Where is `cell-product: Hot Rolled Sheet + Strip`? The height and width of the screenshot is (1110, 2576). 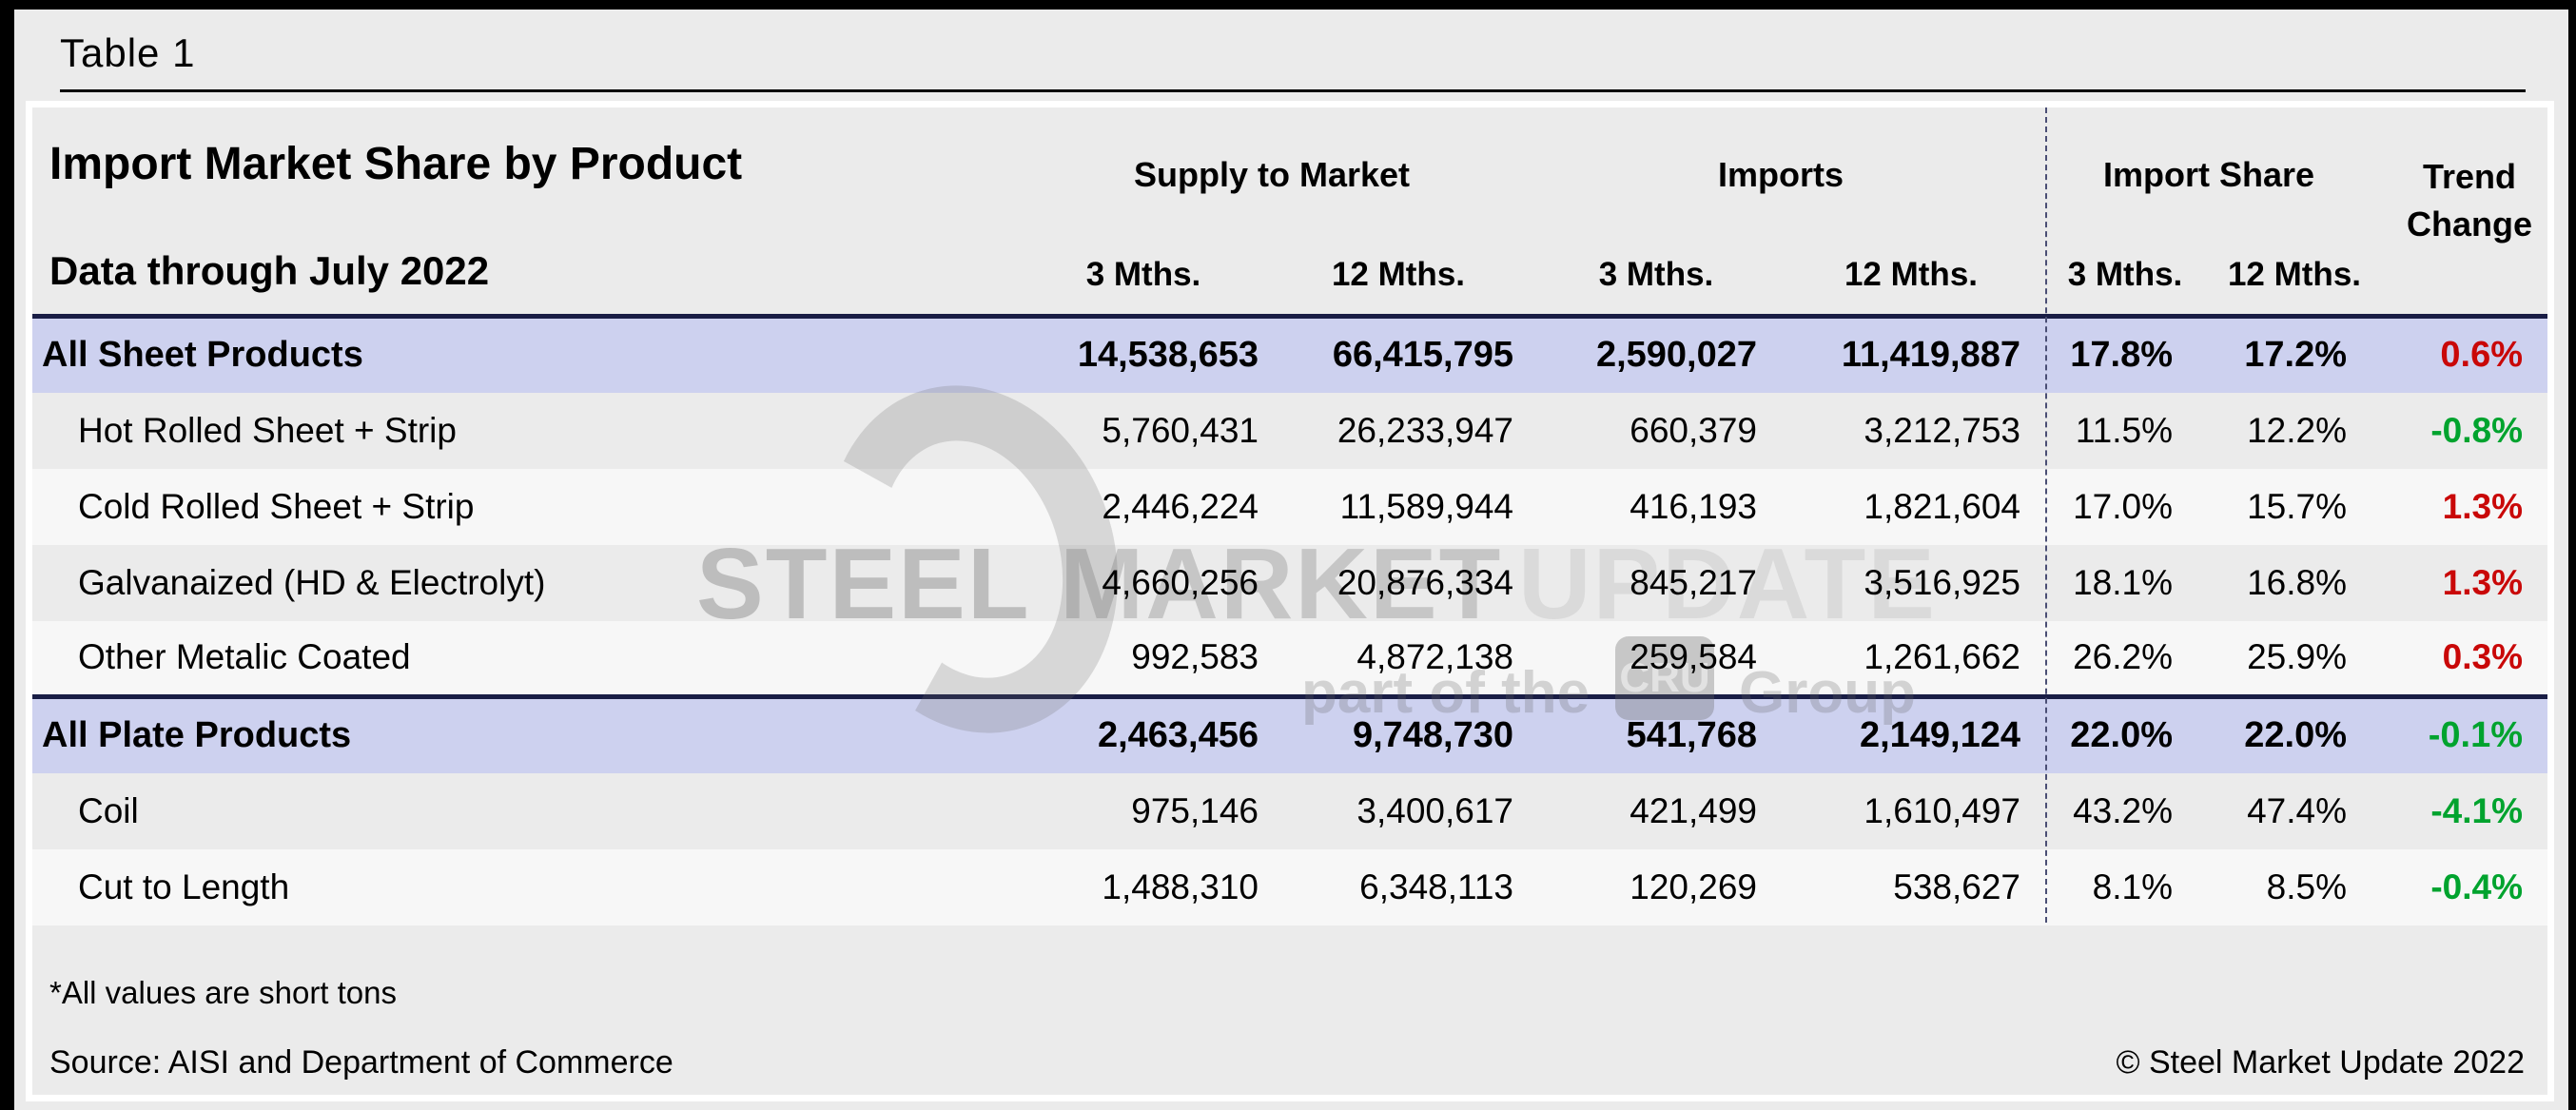 cell-product: Hot Rolled Sheet + Strip is located at coordinates (359, 430).